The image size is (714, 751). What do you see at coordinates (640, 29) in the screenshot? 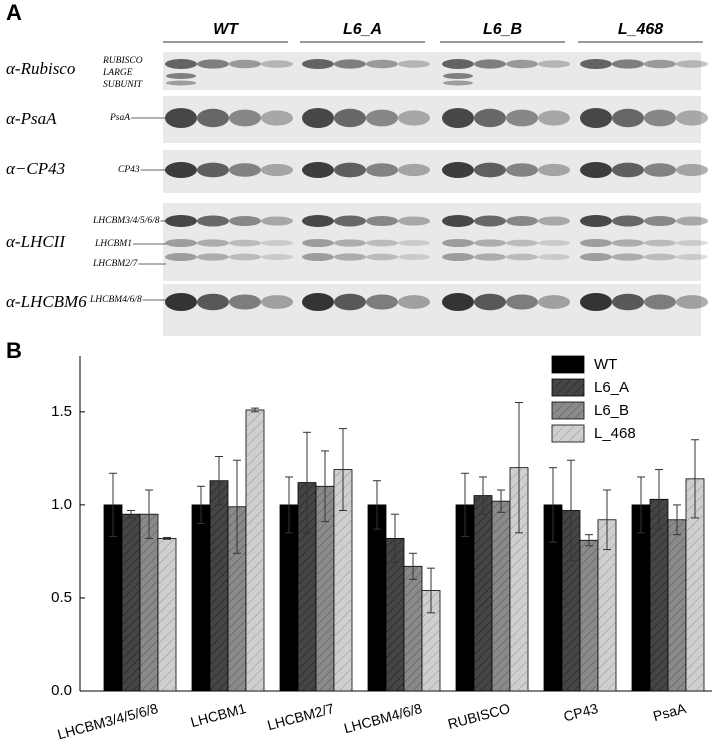
I see `group-label: L_468` at bounding box center [640, 29].